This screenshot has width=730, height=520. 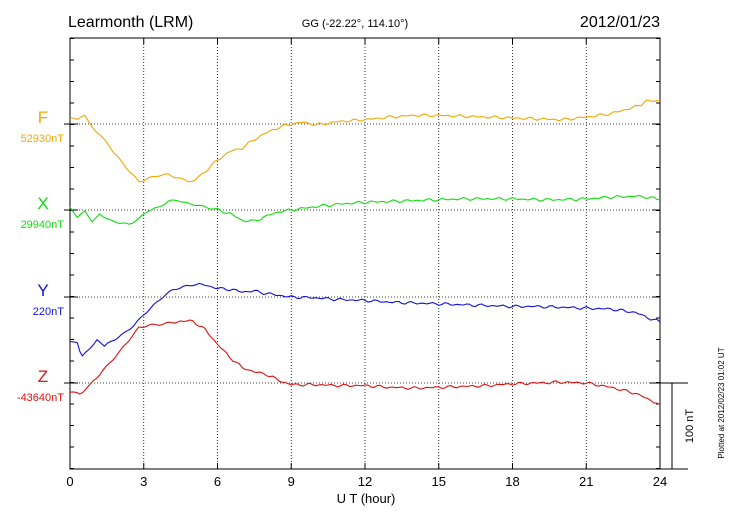 I want to click on x-tick-label: 21, so click(x=586, y=481).